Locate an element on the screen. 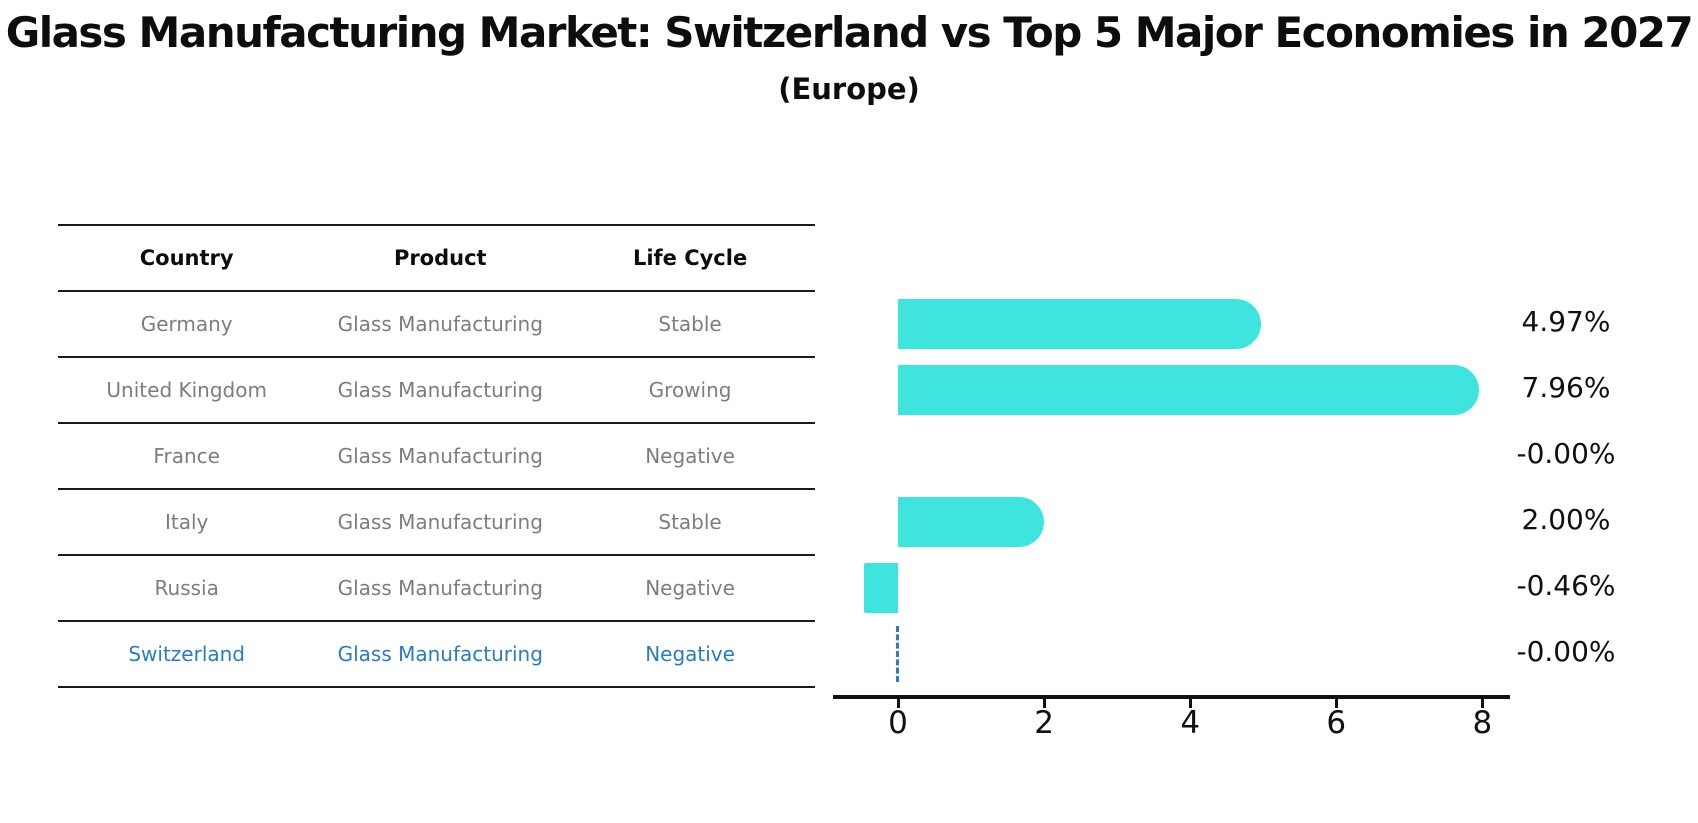  bar-russia is located at coordinates (881, 588).